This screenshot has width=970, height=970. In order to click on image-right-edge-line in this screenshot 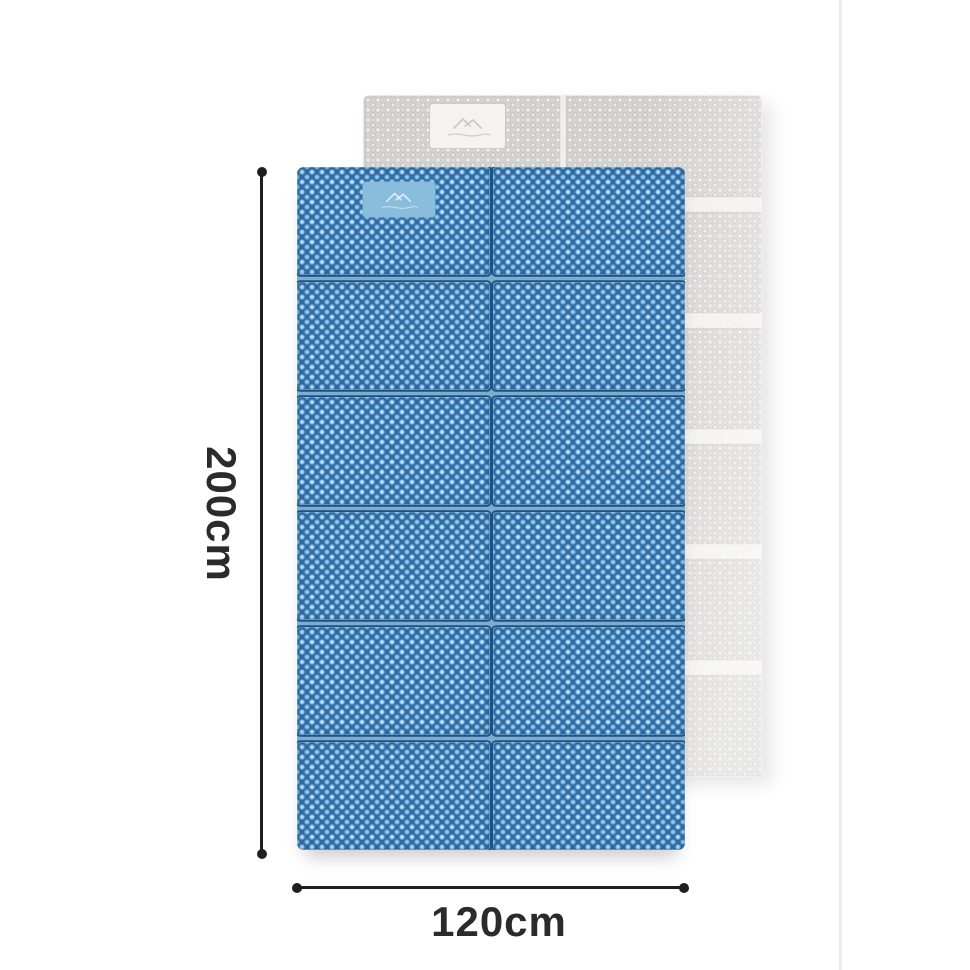, I will do `click(840, 485)`.